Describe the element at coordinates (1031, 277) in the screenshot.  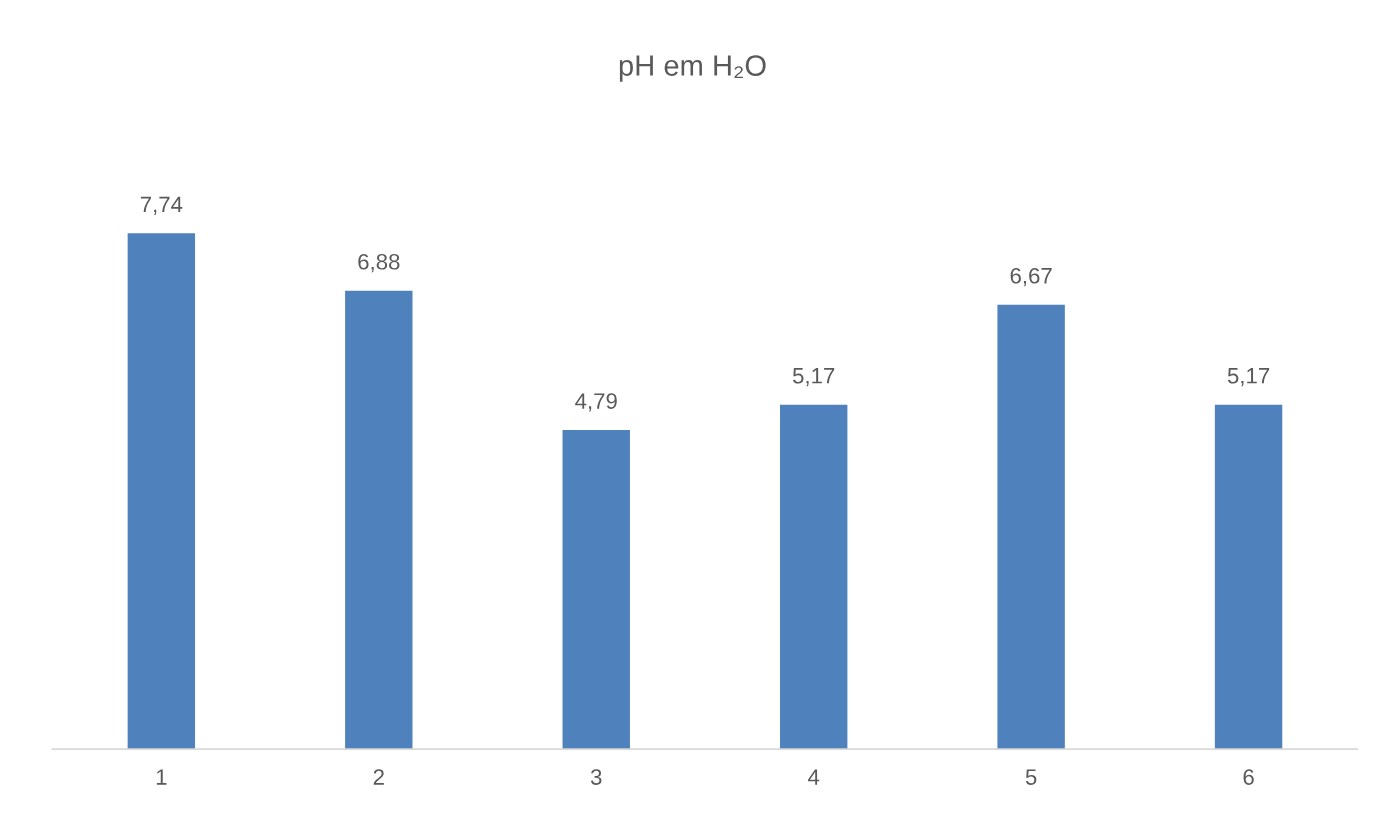
I see `data-label: 6,67` at that location.